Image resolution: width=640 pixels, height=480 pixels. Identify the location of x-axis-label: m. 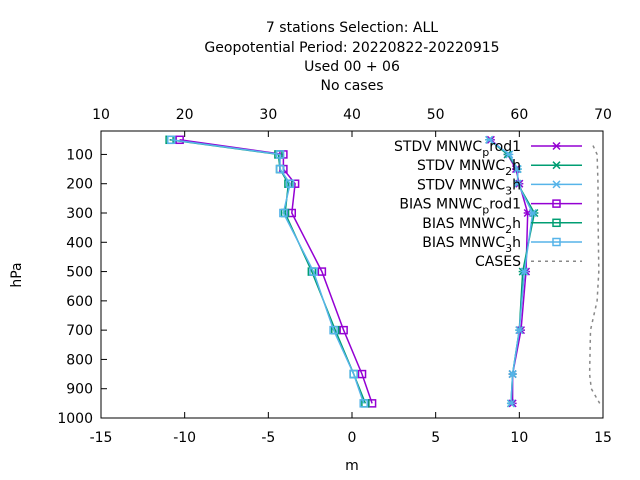
(352, 466).